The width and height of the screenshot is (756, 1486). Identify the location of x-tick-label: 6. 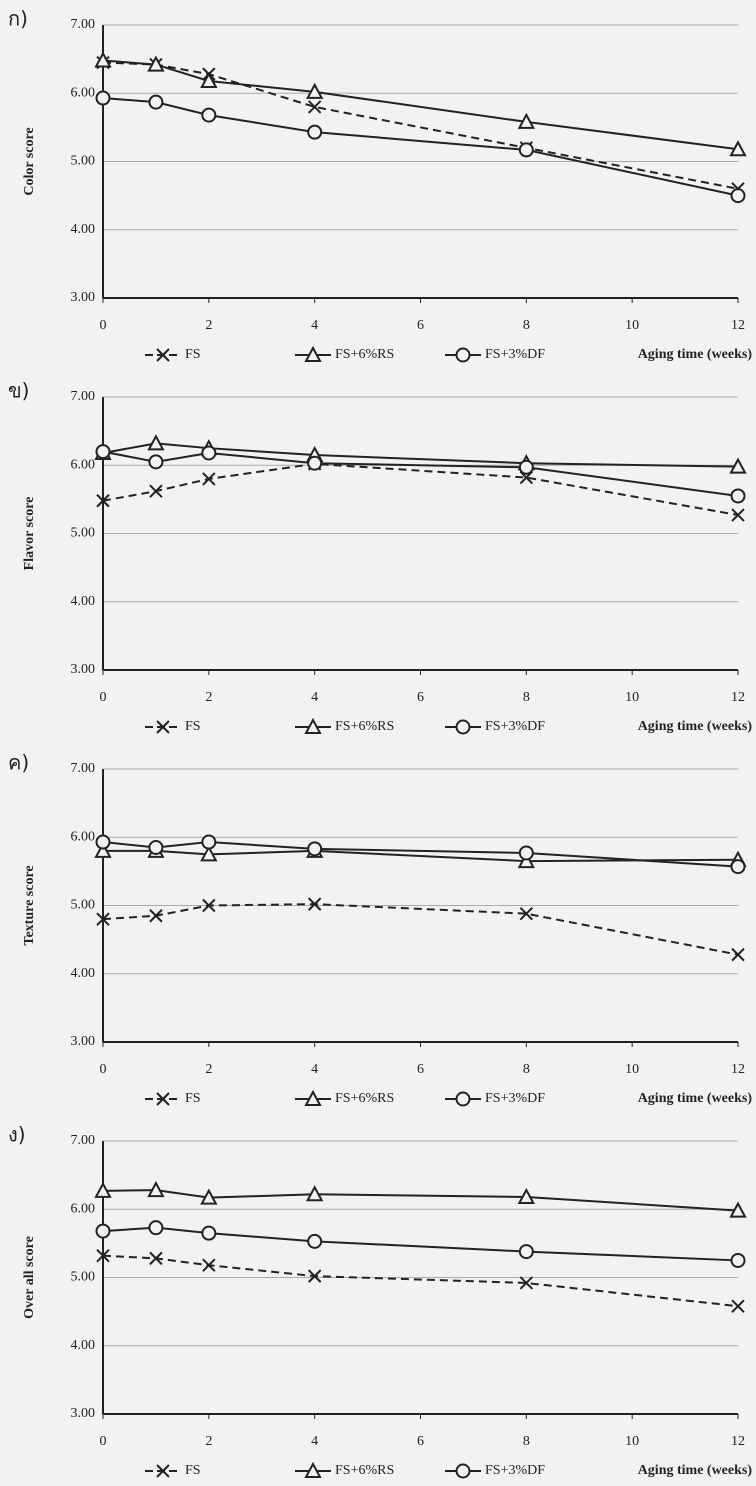
(420, 325).